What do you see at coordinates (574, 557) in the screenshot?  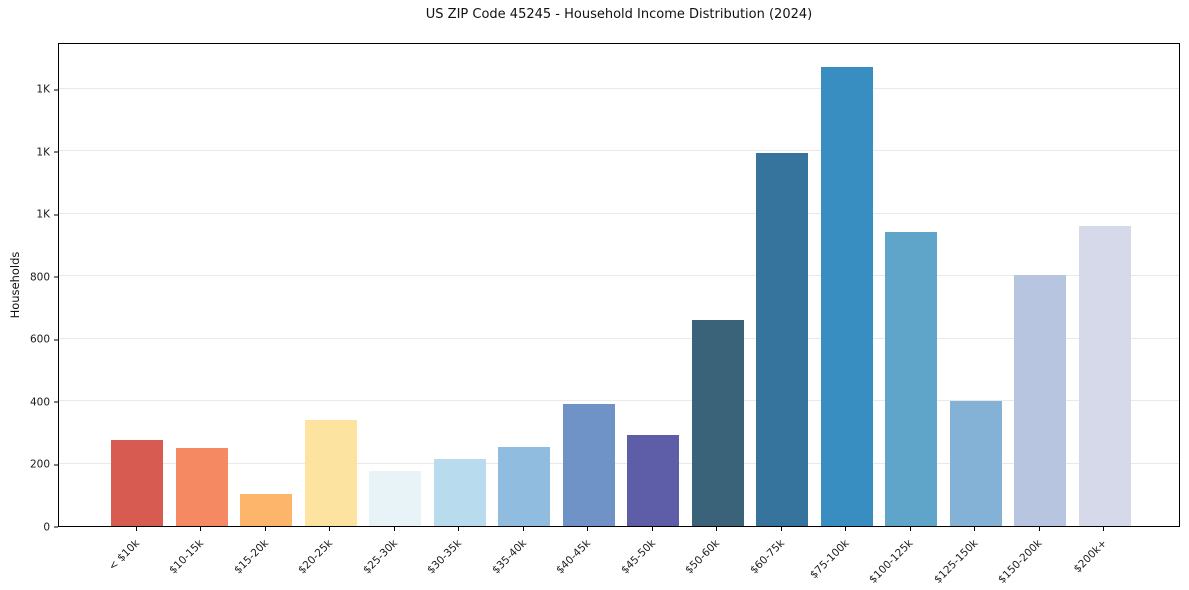 I see `x-tick-label: $40-45k` at bounding box center [574, 557].